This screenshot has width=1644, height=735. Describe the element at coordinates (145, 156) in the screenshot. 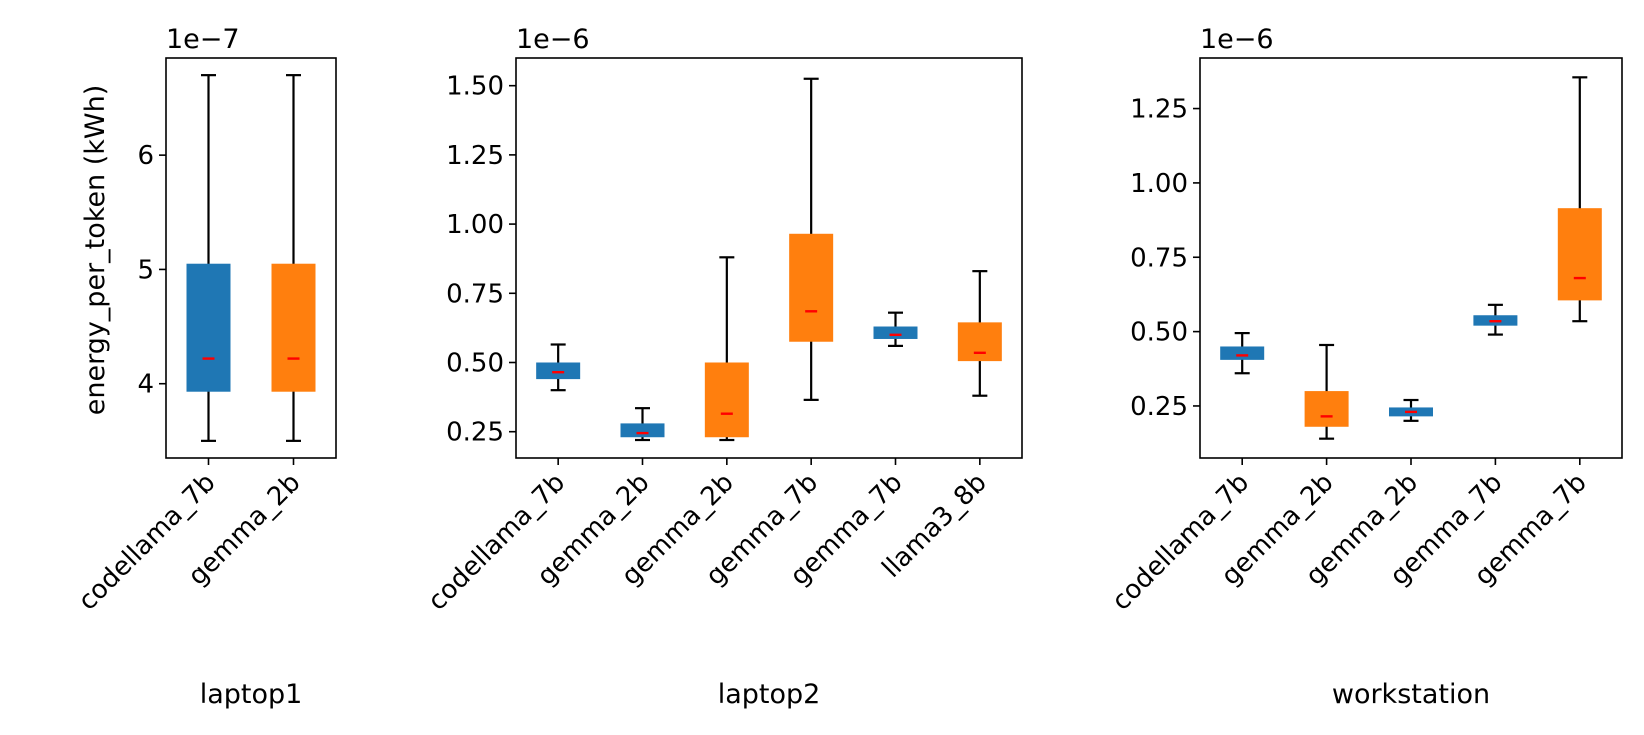

I see `y-tick-label: 6` at that location.